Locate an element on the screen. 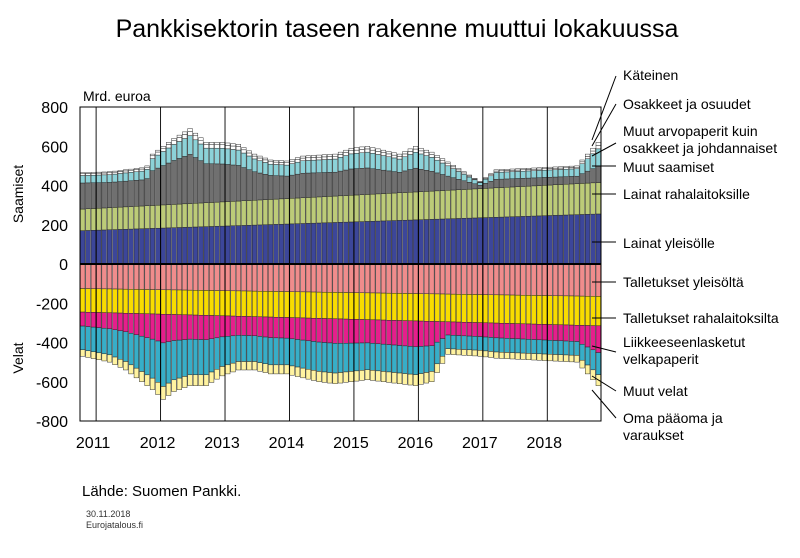 The width and height of the screenshot is (800, 558). y-ticks-group: 800 600 400 200 0 -200 -400 -600 -800 is located at coordinates (52, 265).